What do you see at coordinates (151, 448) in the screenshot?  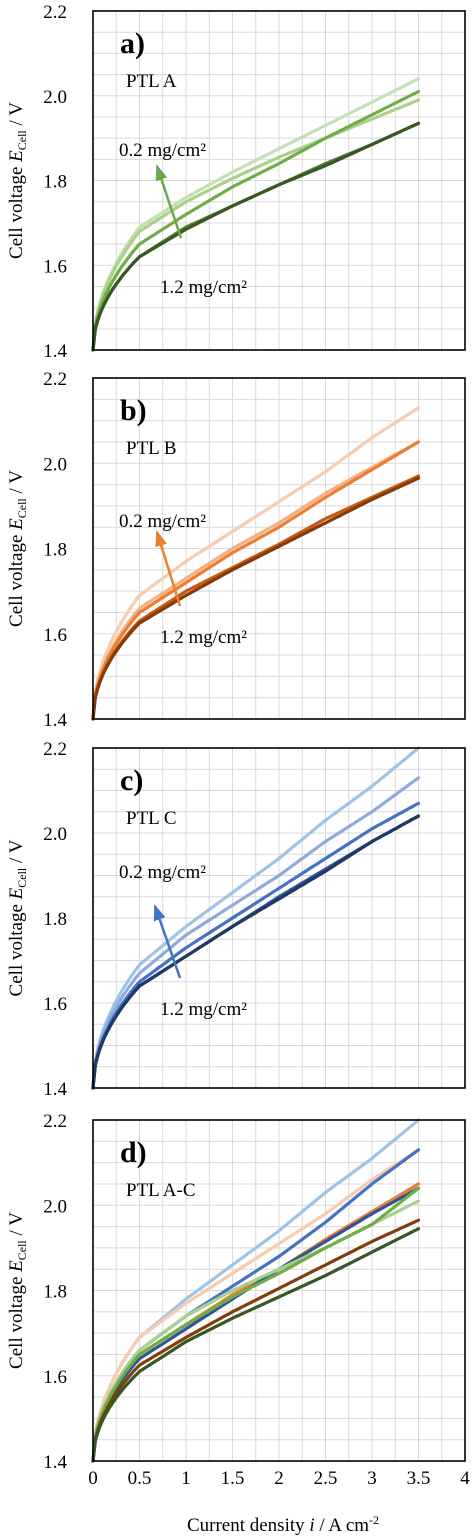 I see `panel-title: PTL B` at bounding box center [151, 448].